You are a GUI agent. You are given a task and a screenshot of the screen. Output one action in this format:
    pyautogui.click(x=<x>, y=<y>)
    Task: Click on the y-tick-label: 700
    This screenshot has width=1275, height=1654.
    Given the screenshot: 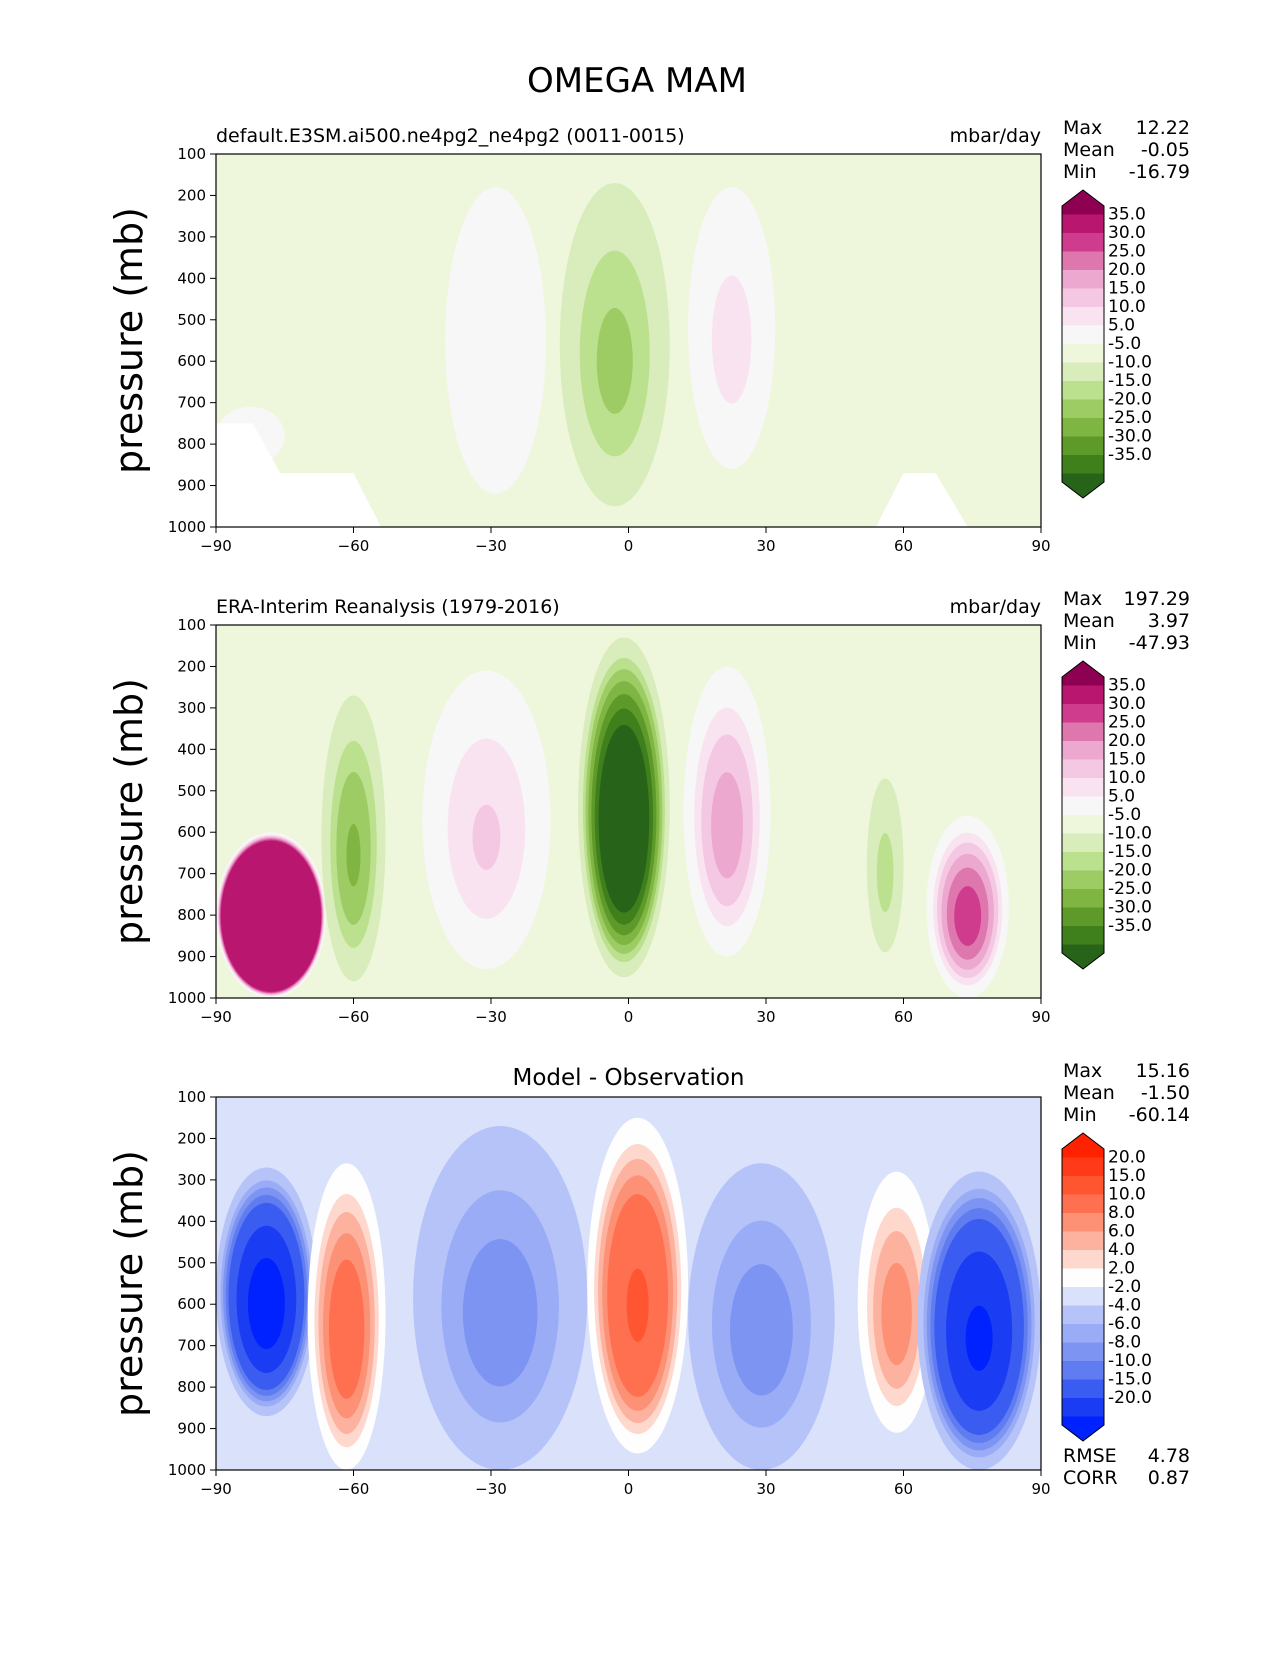 What is the action you would take?
    pyautogui.click(x=191, y=1346)
    